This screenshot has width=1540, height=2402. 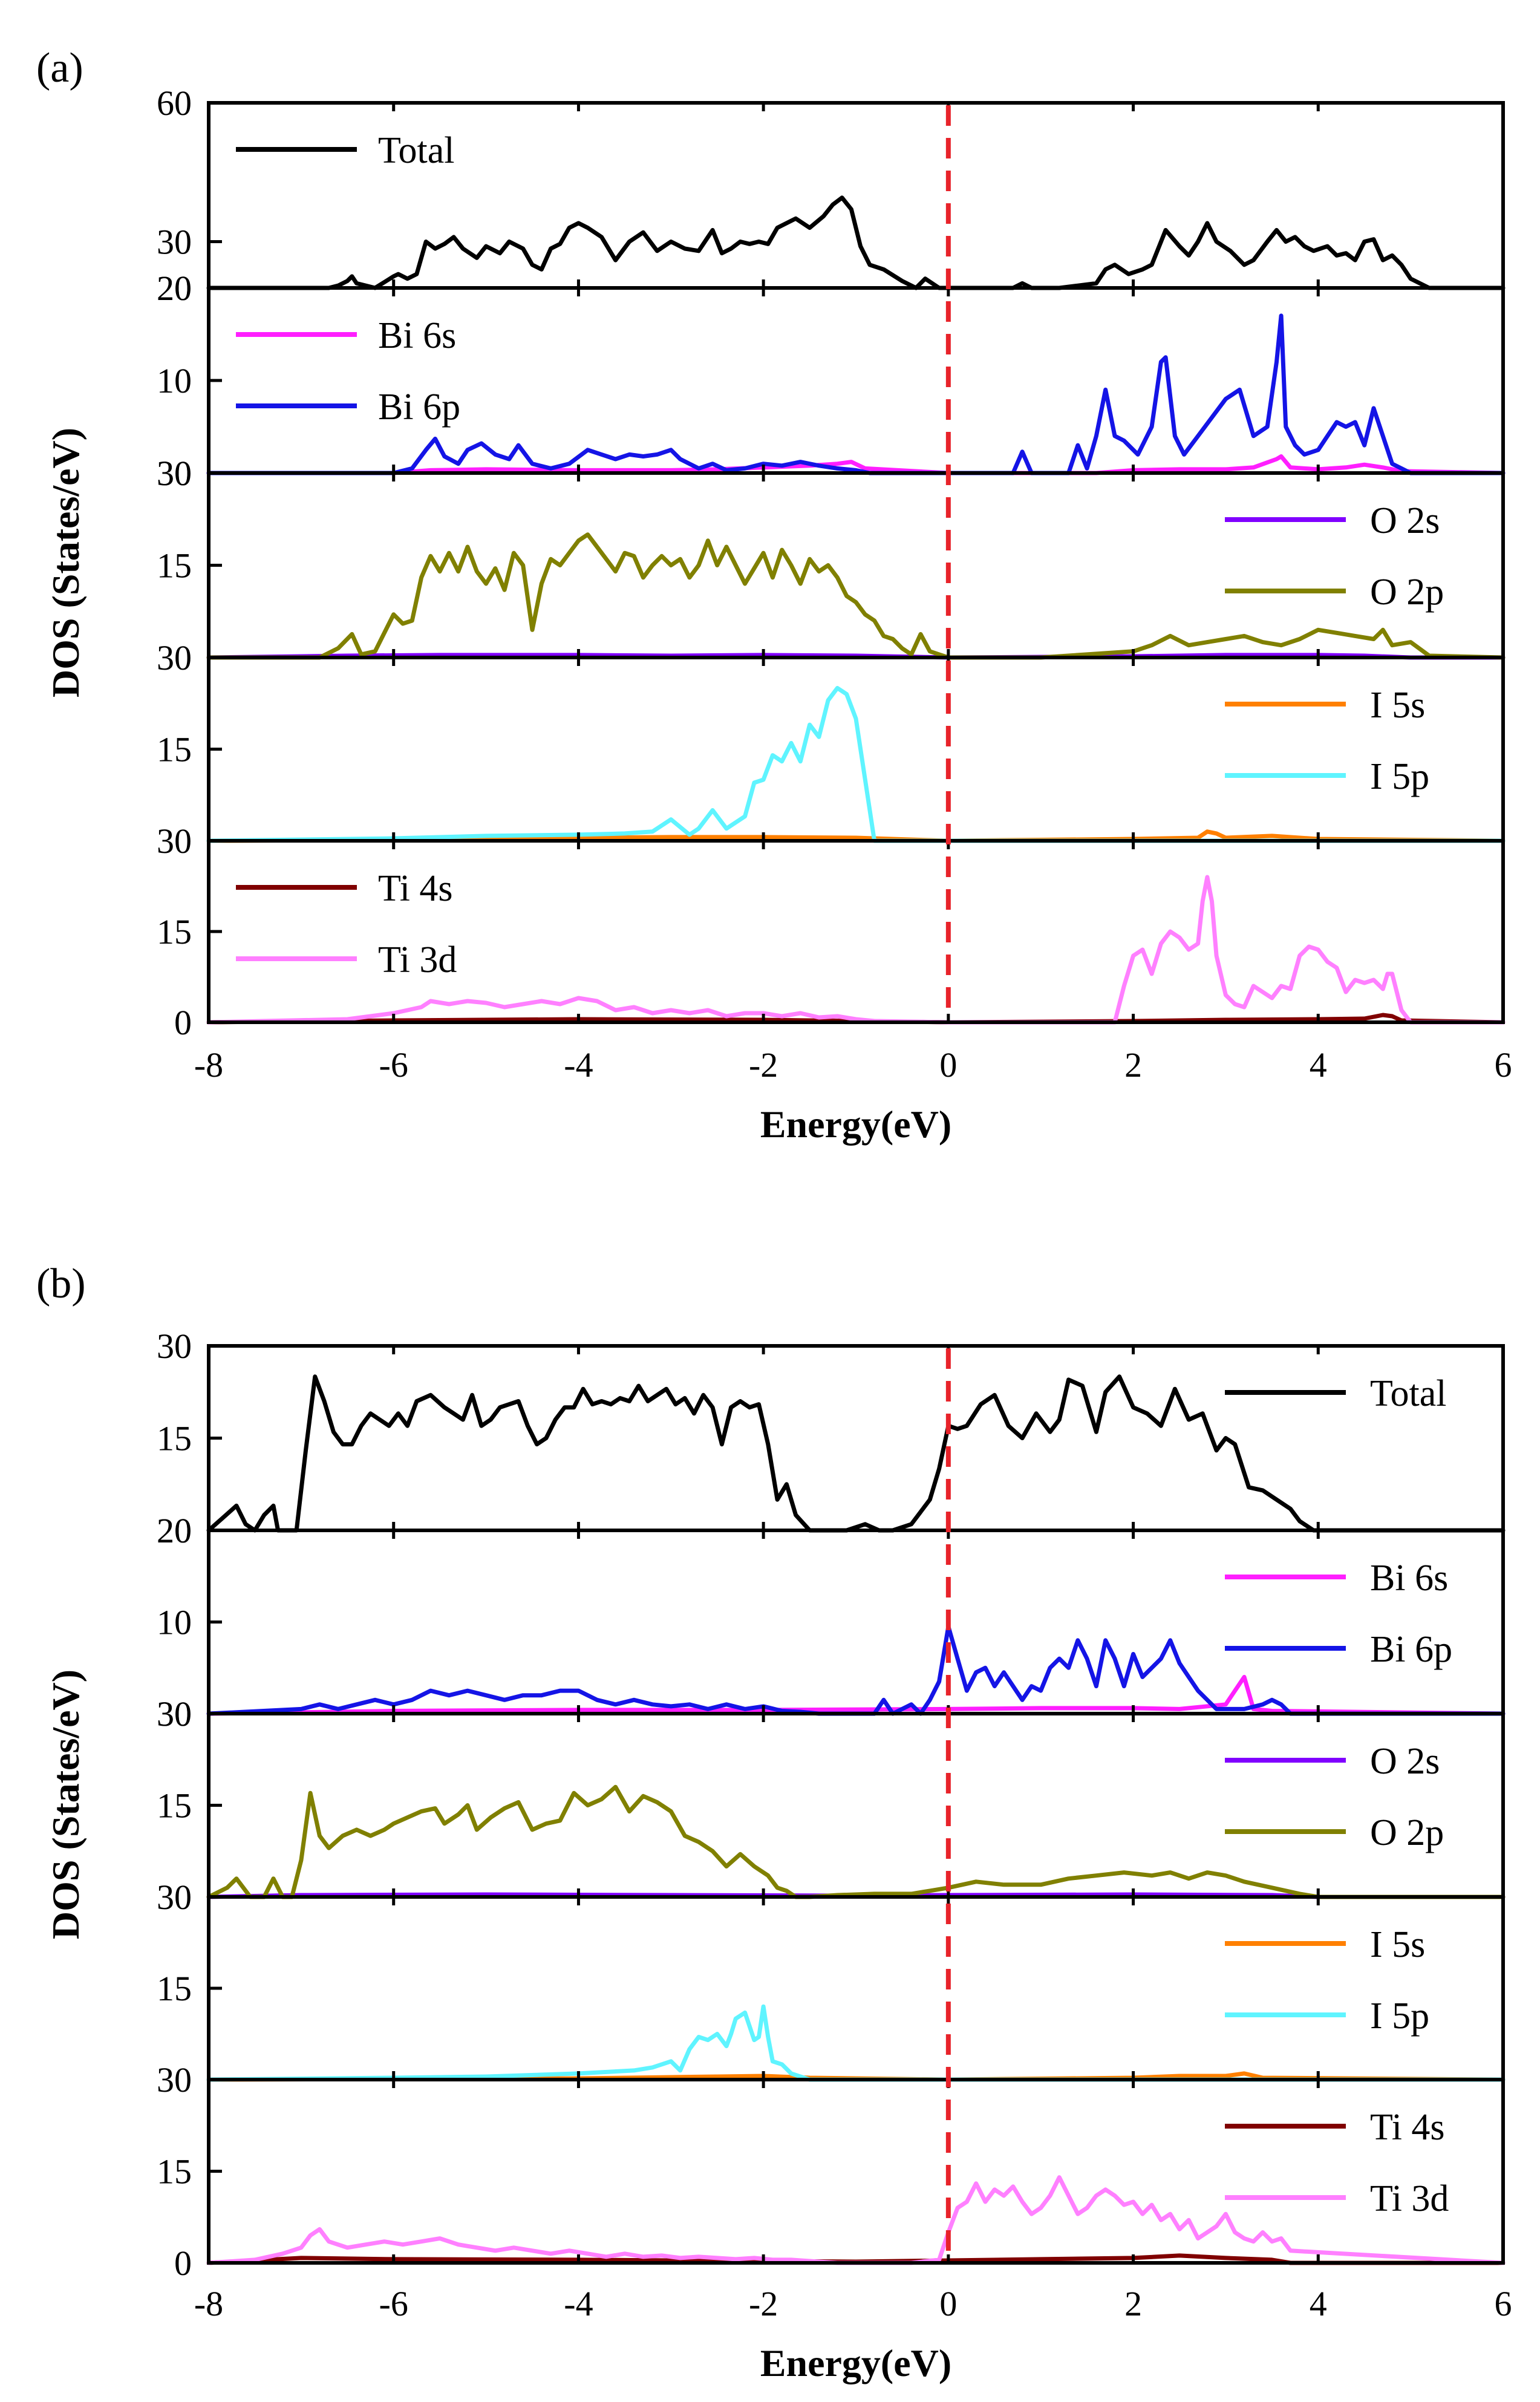 I want to click on y-tick-label: 60, so click(x=174, y=103).